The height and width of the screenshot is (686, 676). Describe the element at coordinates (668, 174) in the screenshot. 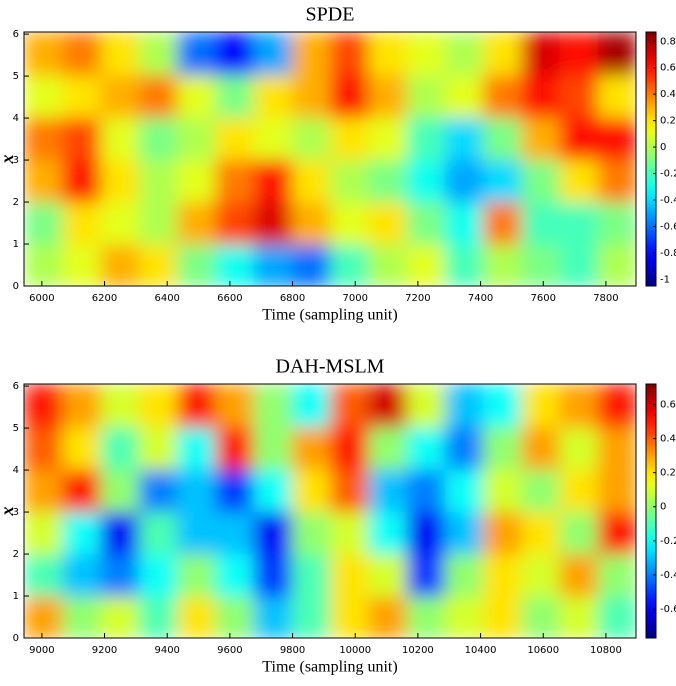

I see `colorbar-tick-label: -0.2` at that location.